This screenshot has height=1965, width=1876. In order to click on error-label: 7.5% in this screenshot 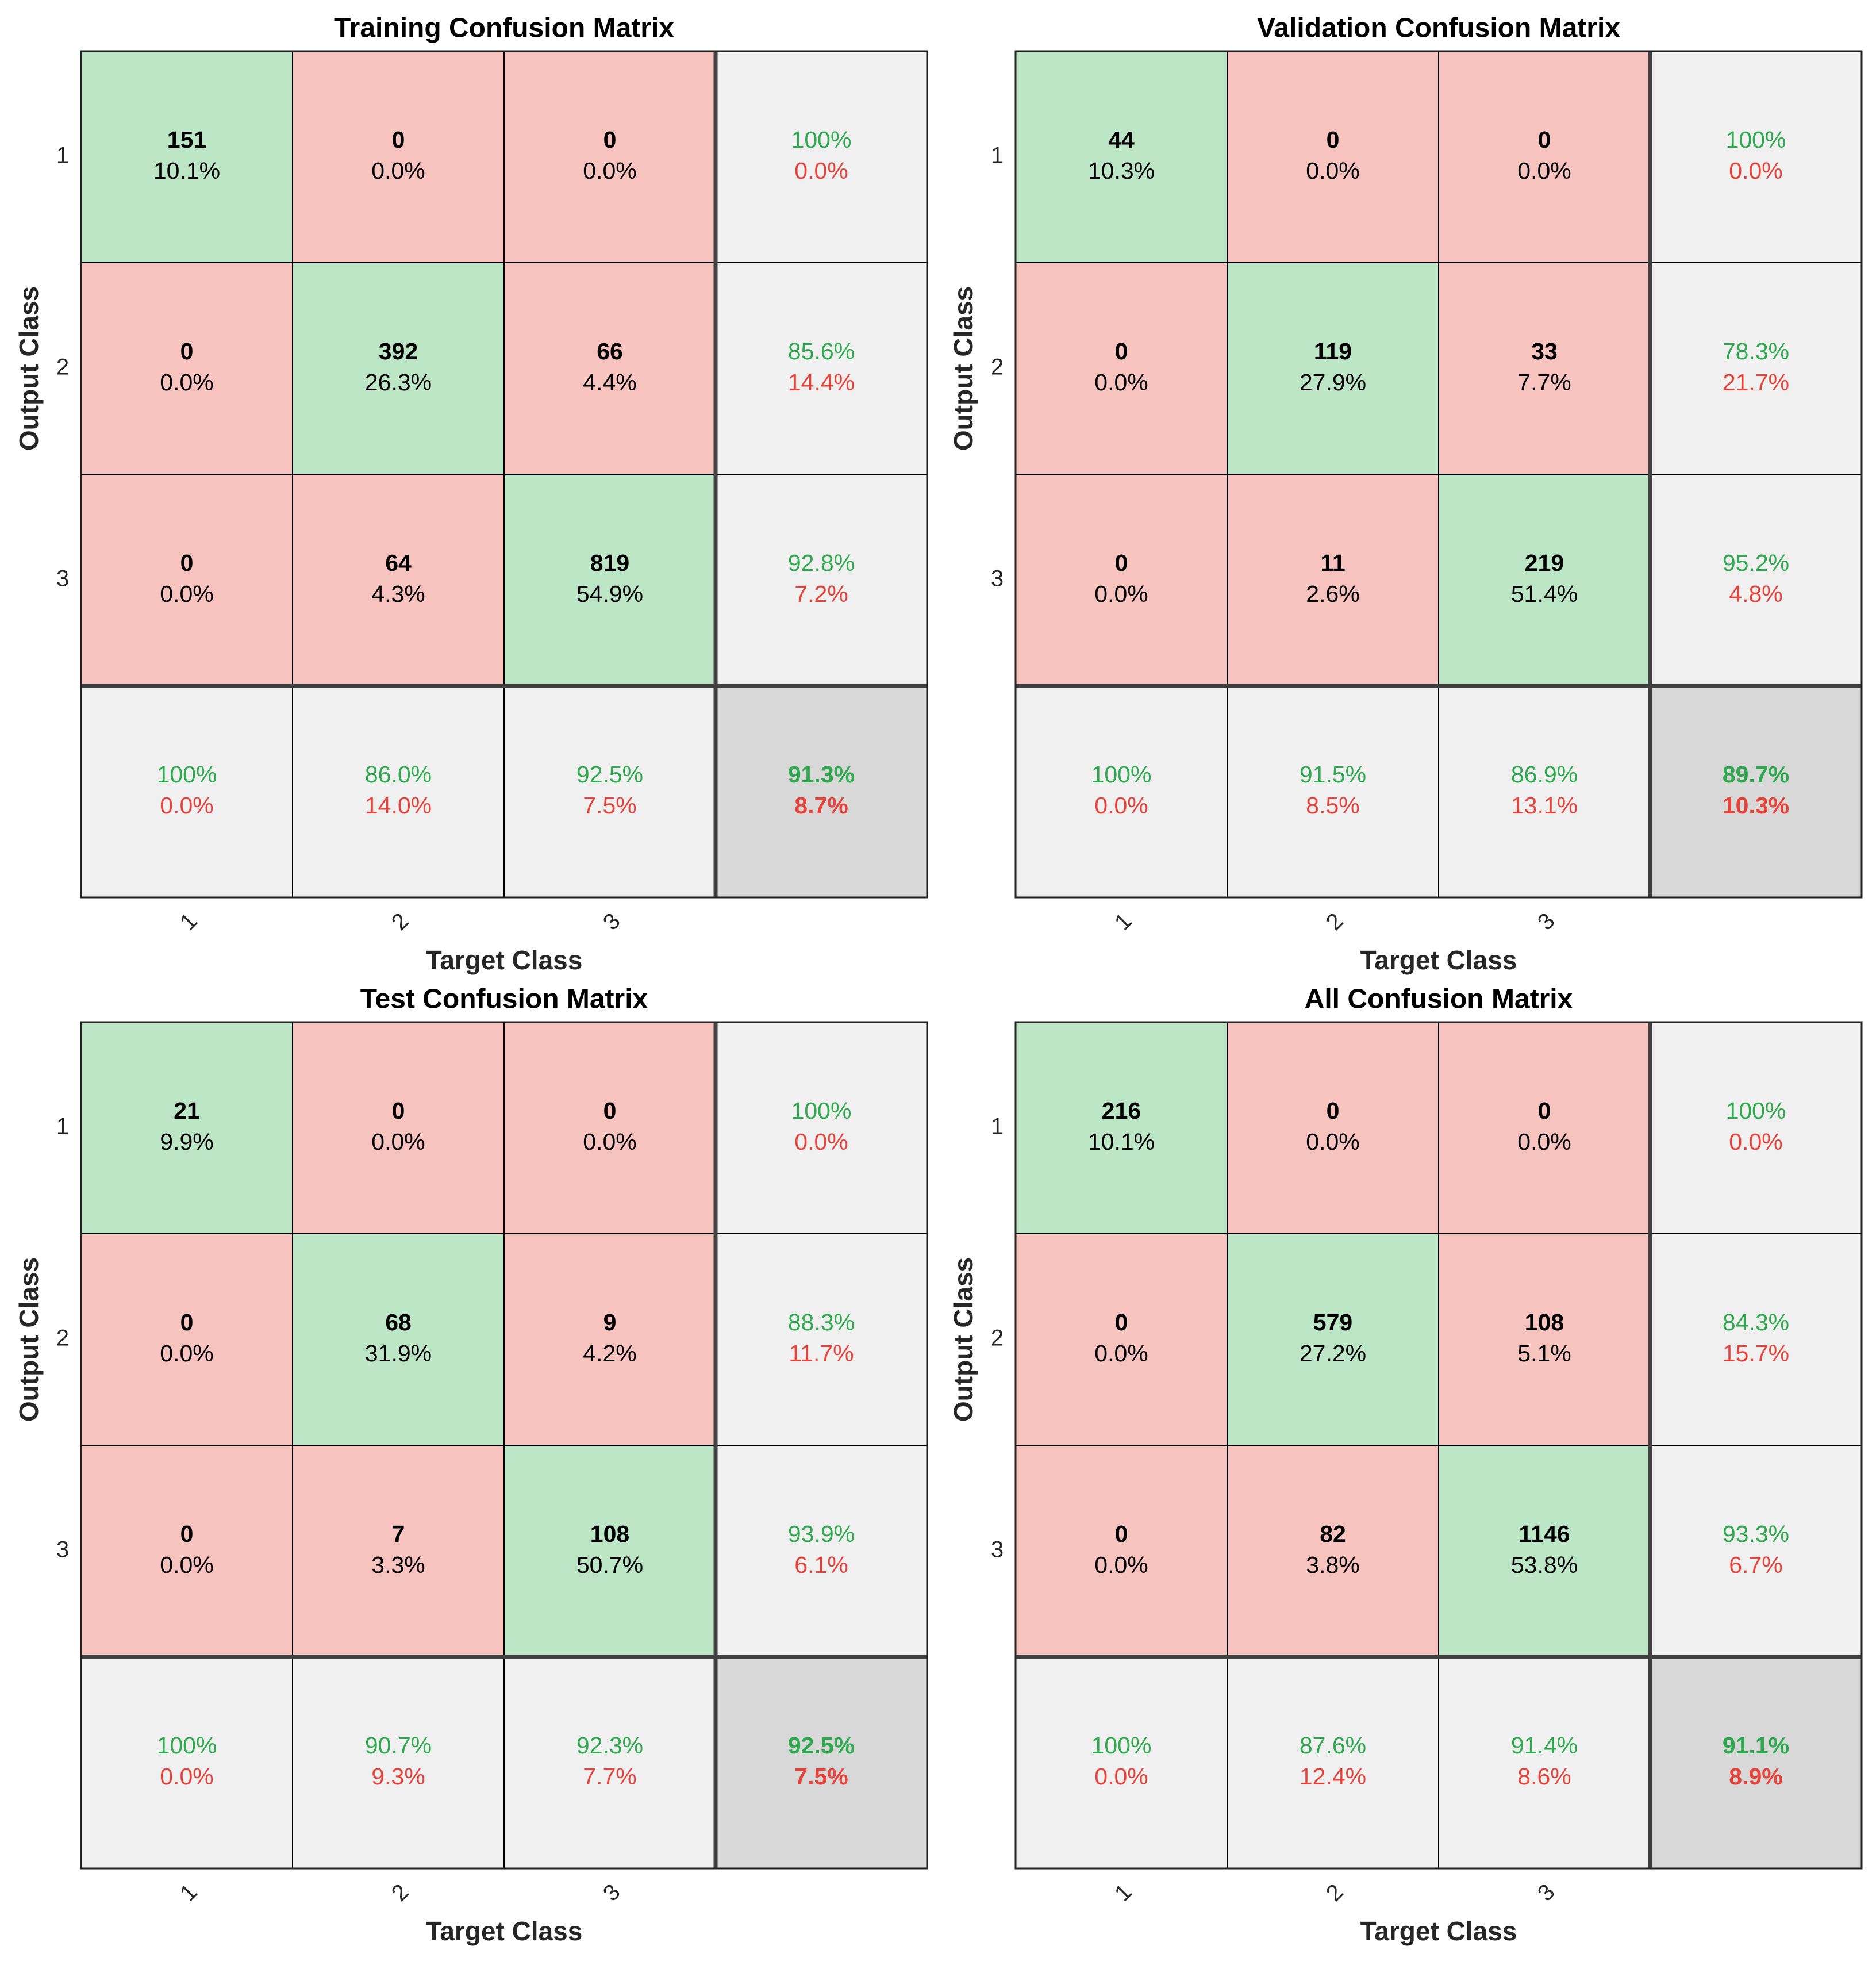, I will do `click(609, 805)`.